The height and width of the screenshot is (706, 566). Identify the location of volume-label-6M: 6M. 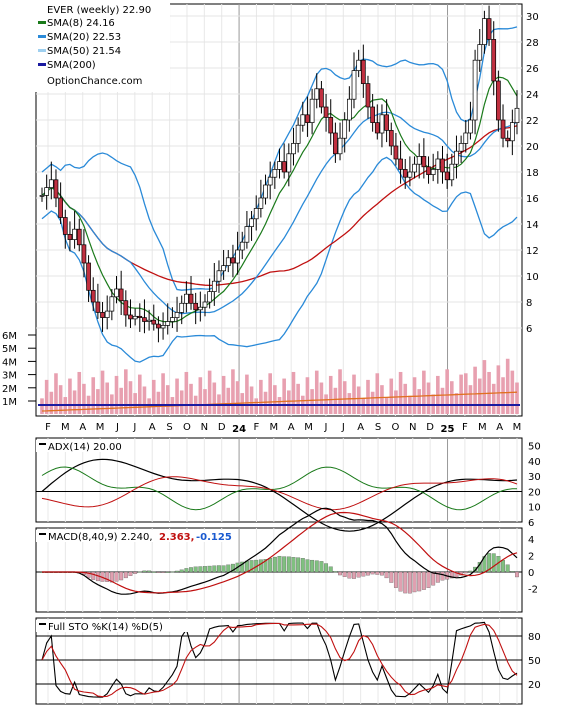
(9, 336).